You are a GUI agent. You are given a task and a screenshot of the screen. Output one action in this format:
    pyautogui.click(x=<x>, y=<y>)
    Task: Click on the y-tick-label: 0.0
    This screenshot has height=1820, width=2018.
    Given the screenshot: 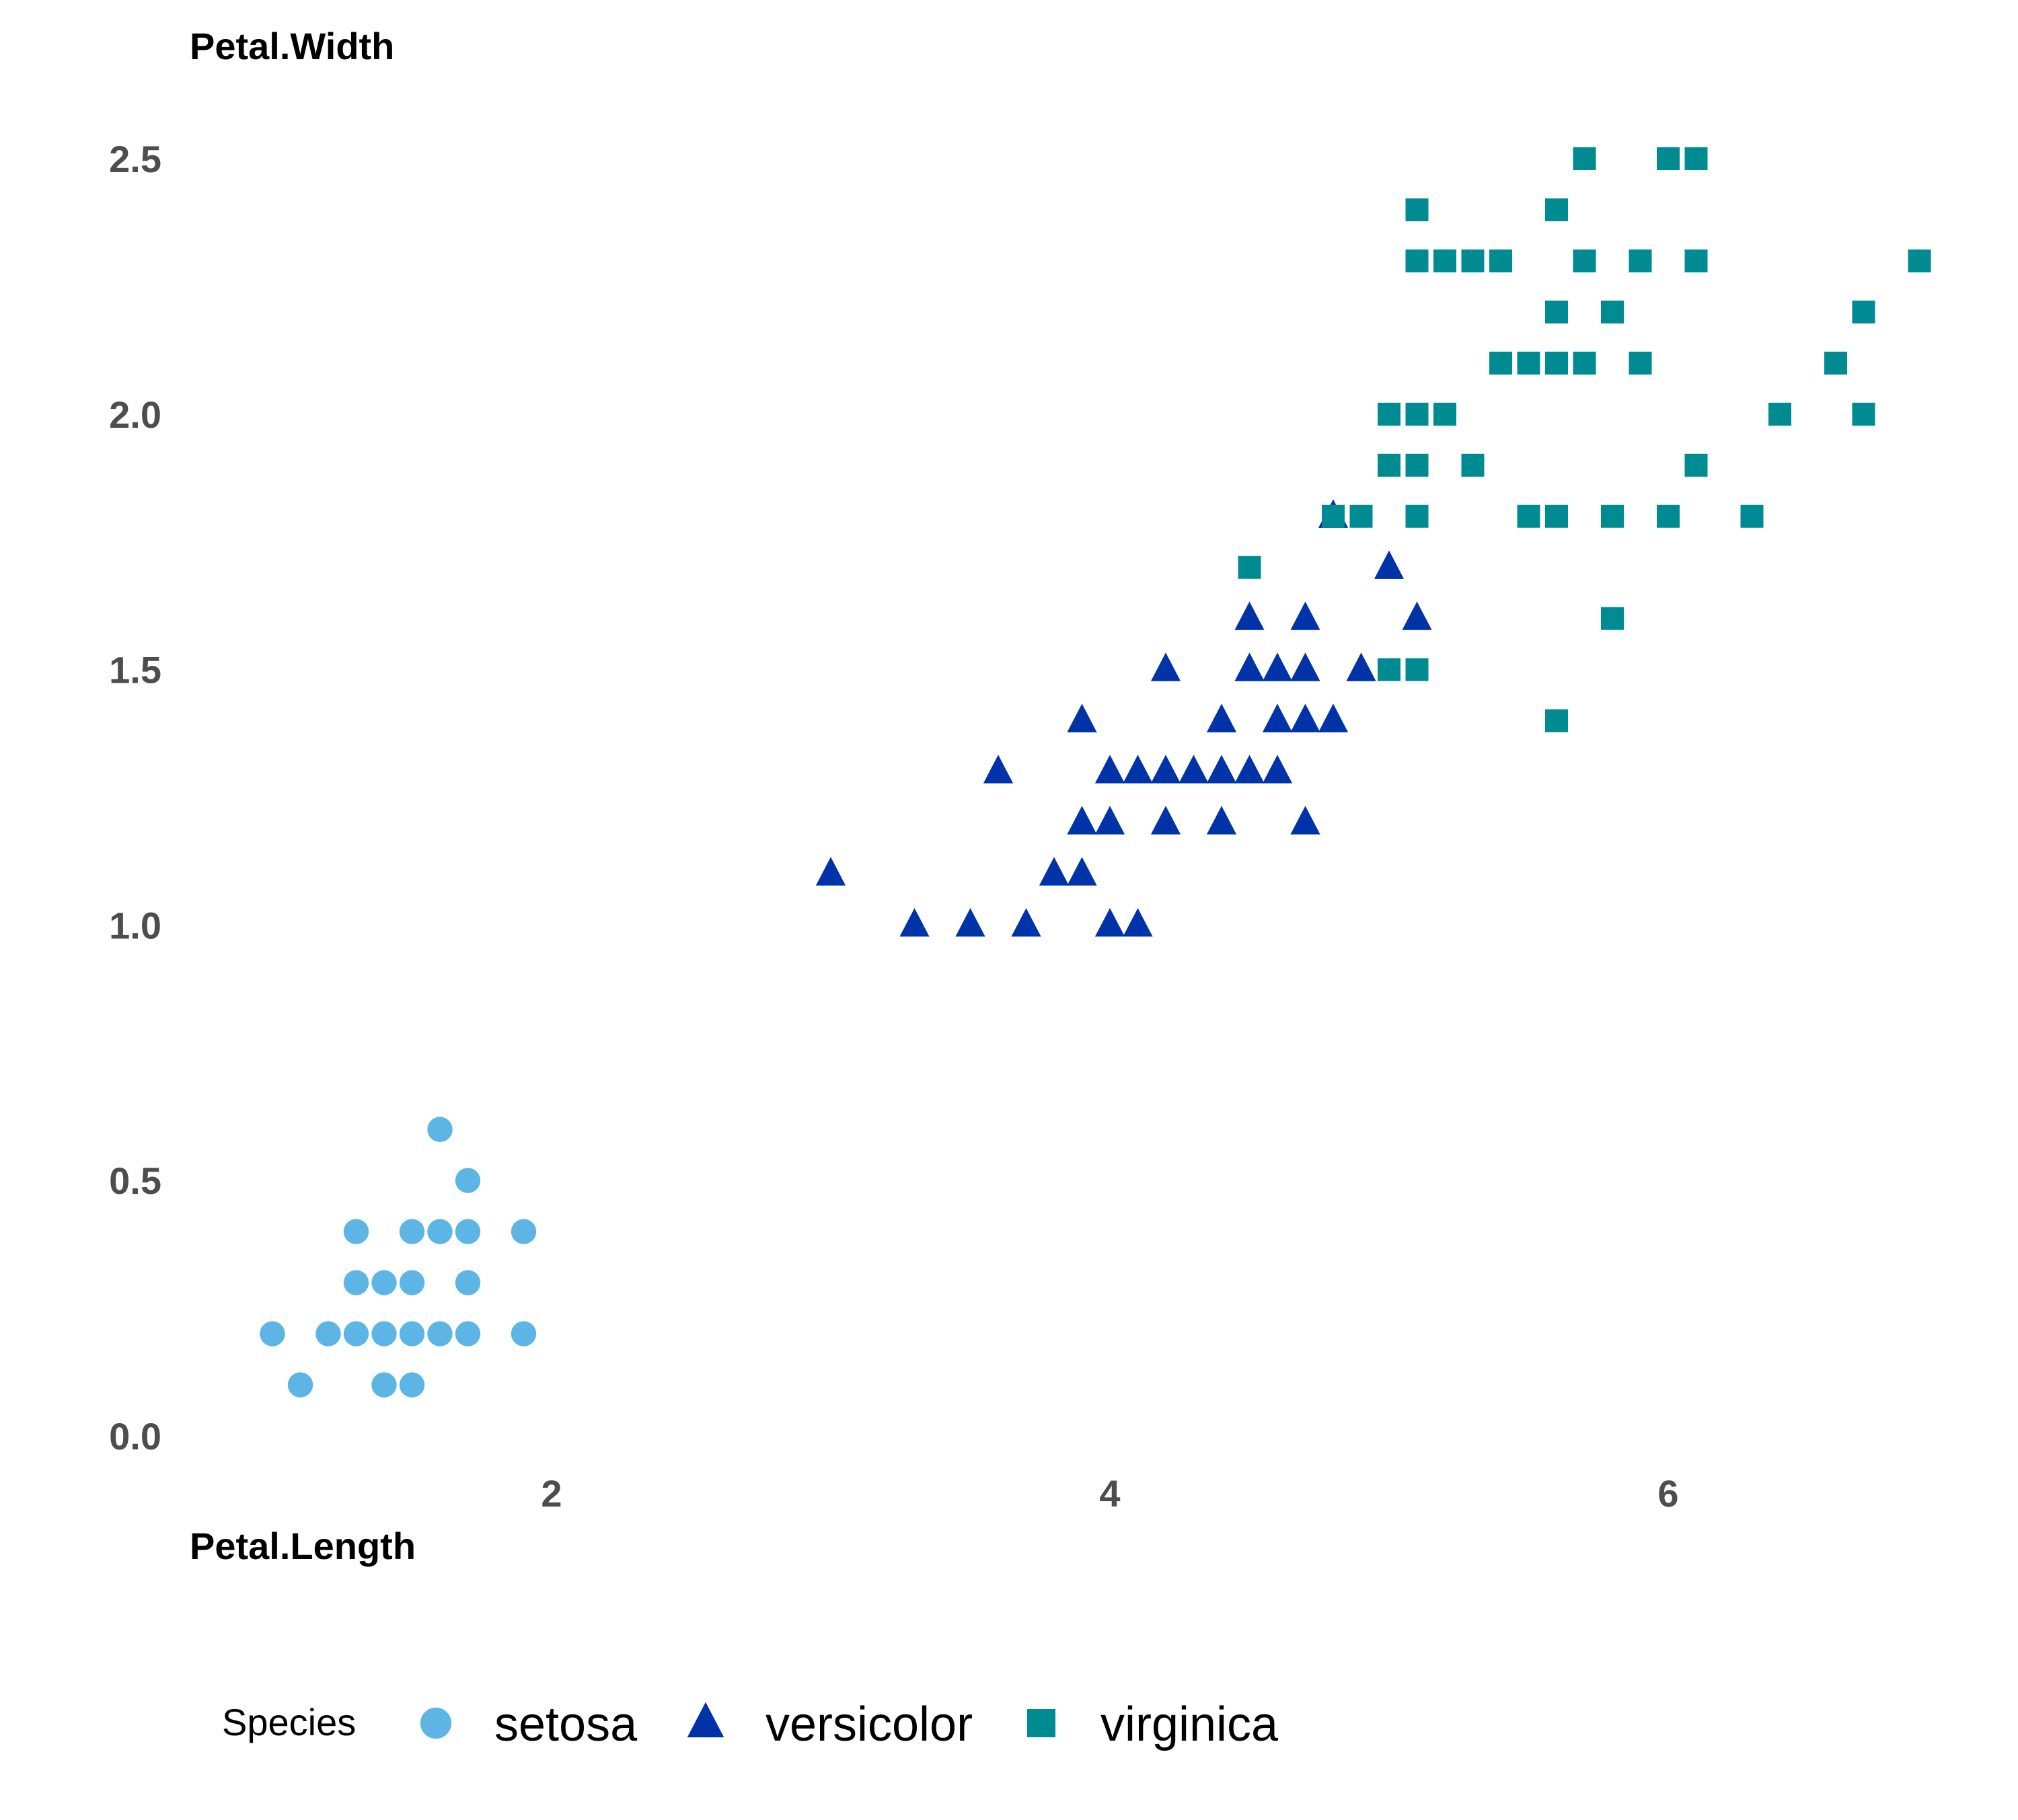 What is the action you would take?
    pyautogui.click(x=135, y=1436)
    